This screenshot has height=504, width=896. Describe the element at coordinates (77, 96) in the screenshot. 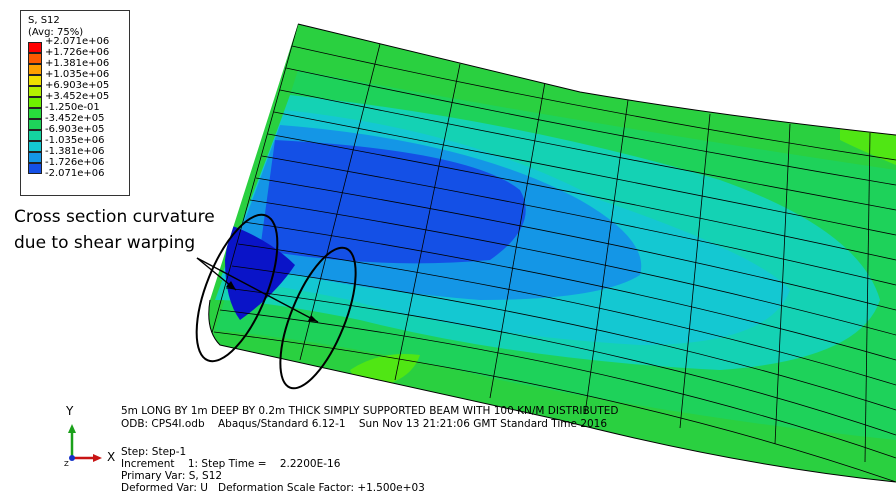

I see `legend-label: +3.452e+05` at that location.